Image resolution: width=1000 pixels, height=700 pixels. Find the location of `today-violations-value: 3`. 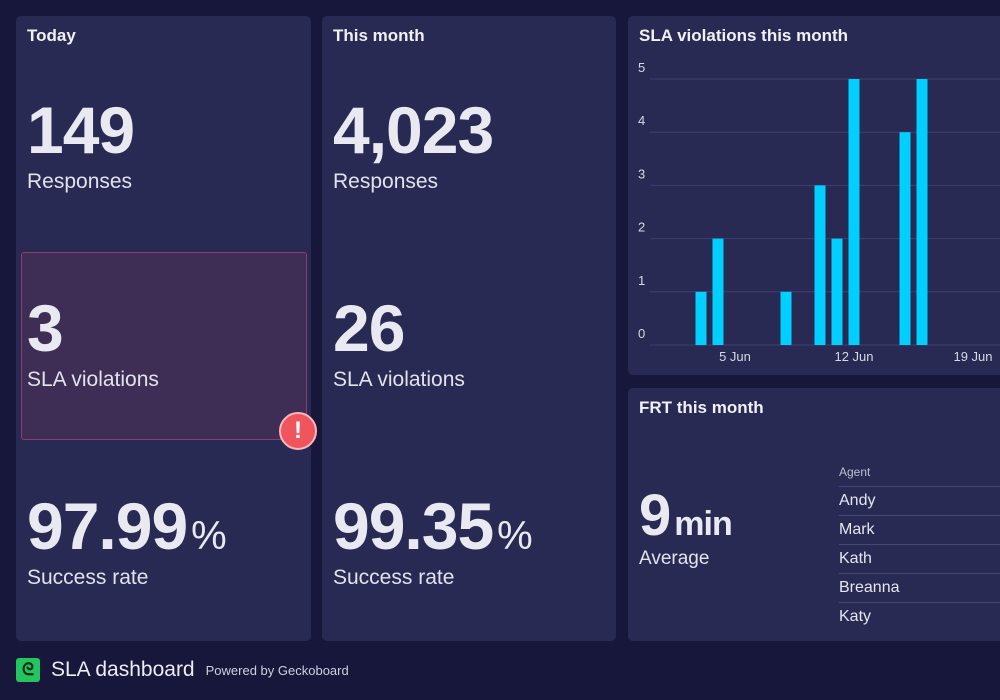

today-violations-value: 3 is located at coordinates (45, 328).